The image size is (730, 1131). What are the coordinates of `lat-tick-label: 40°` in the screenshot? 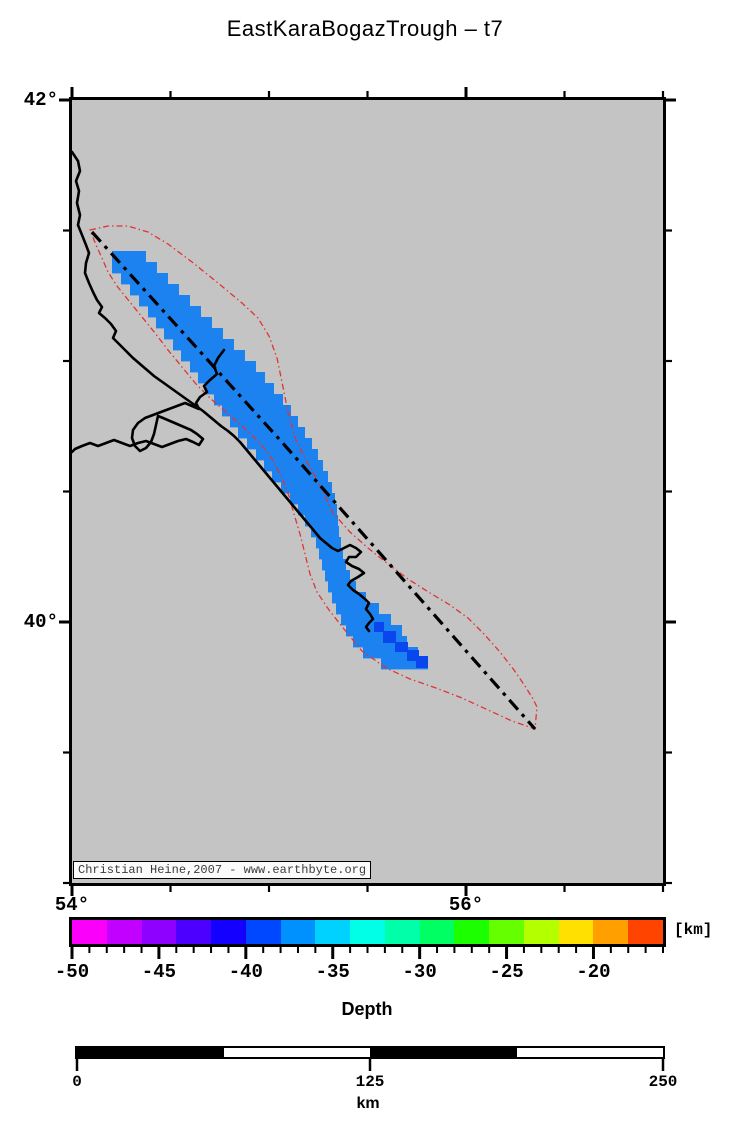 It's located at (40, 622).